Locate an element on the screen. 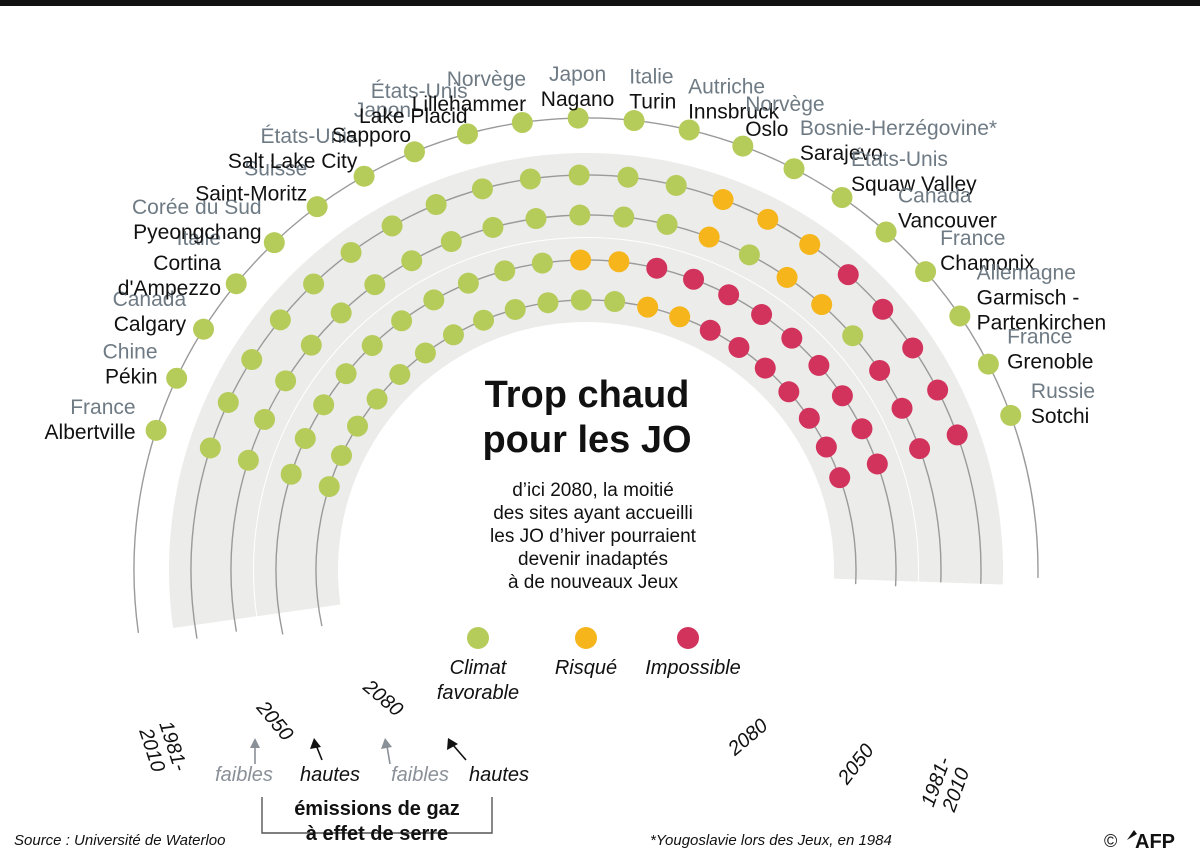  site-country-15: États-Unis is located at coordinates (899, 159).